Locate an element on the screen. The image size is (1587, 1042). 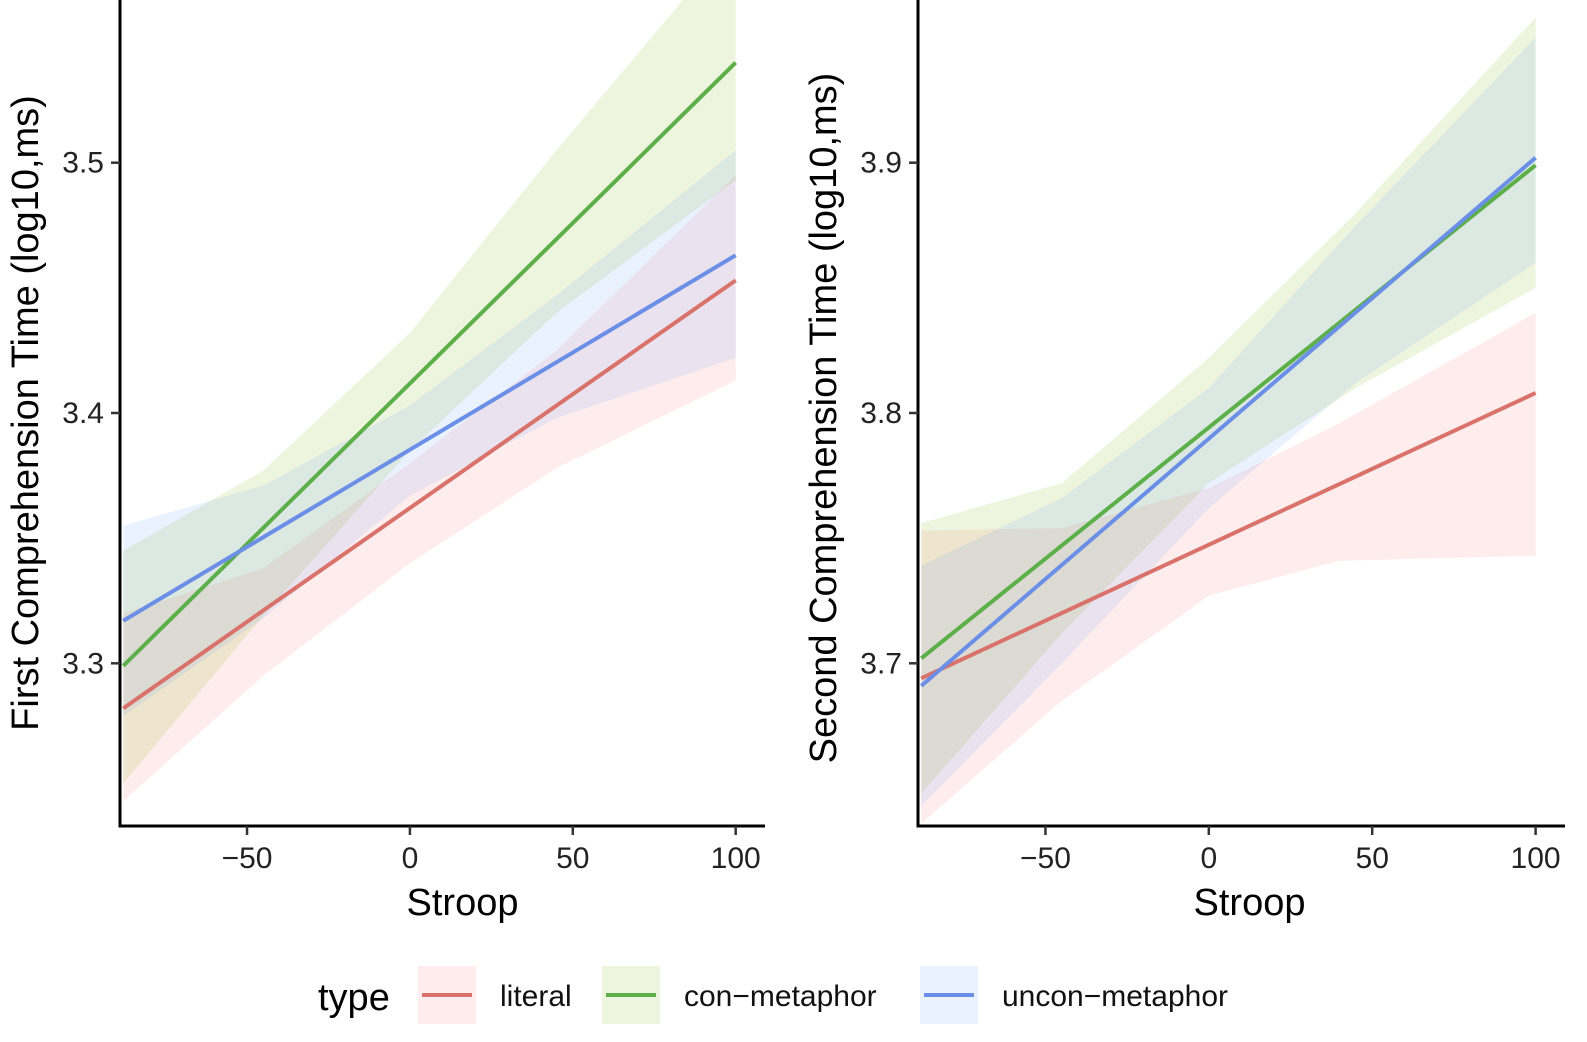
regression-line-literal is located at coordinates (1228, 536).